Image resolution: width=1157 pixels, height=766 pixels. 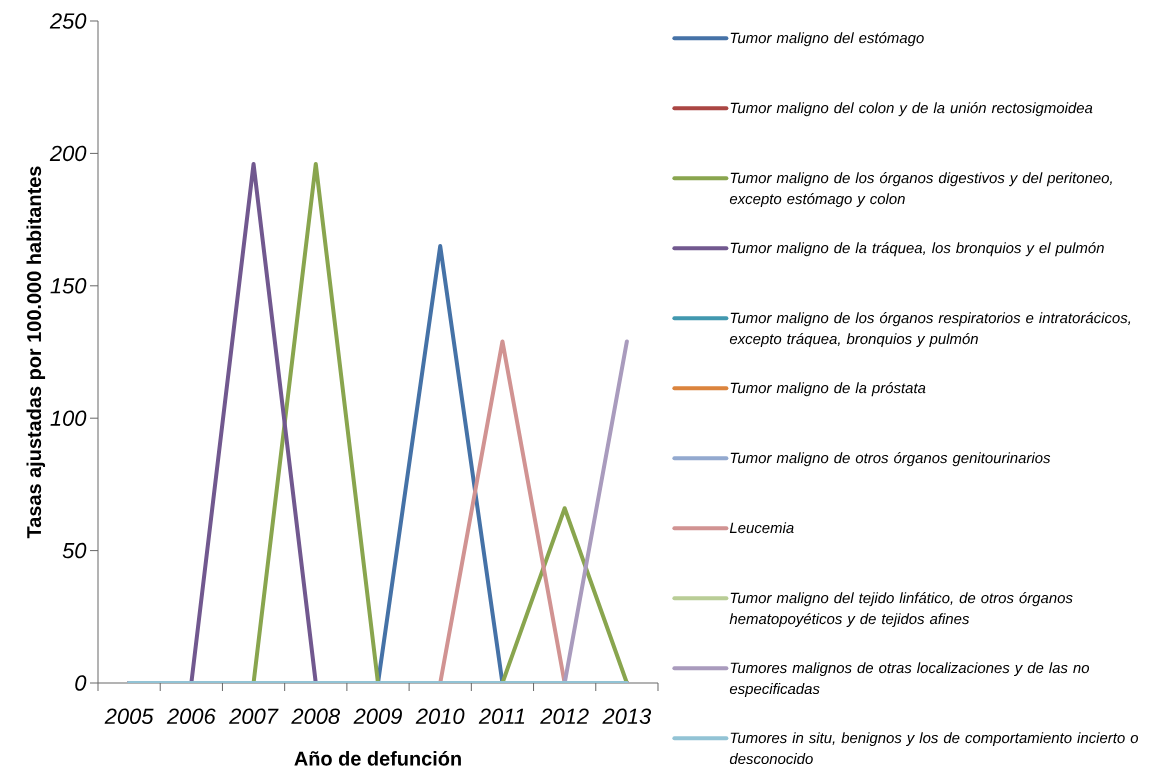 I want to click on legend-label: Tumor maligno de los órganos digestivos y del peritoneo, excepto estómago y colon, so click(x=920, y=190).